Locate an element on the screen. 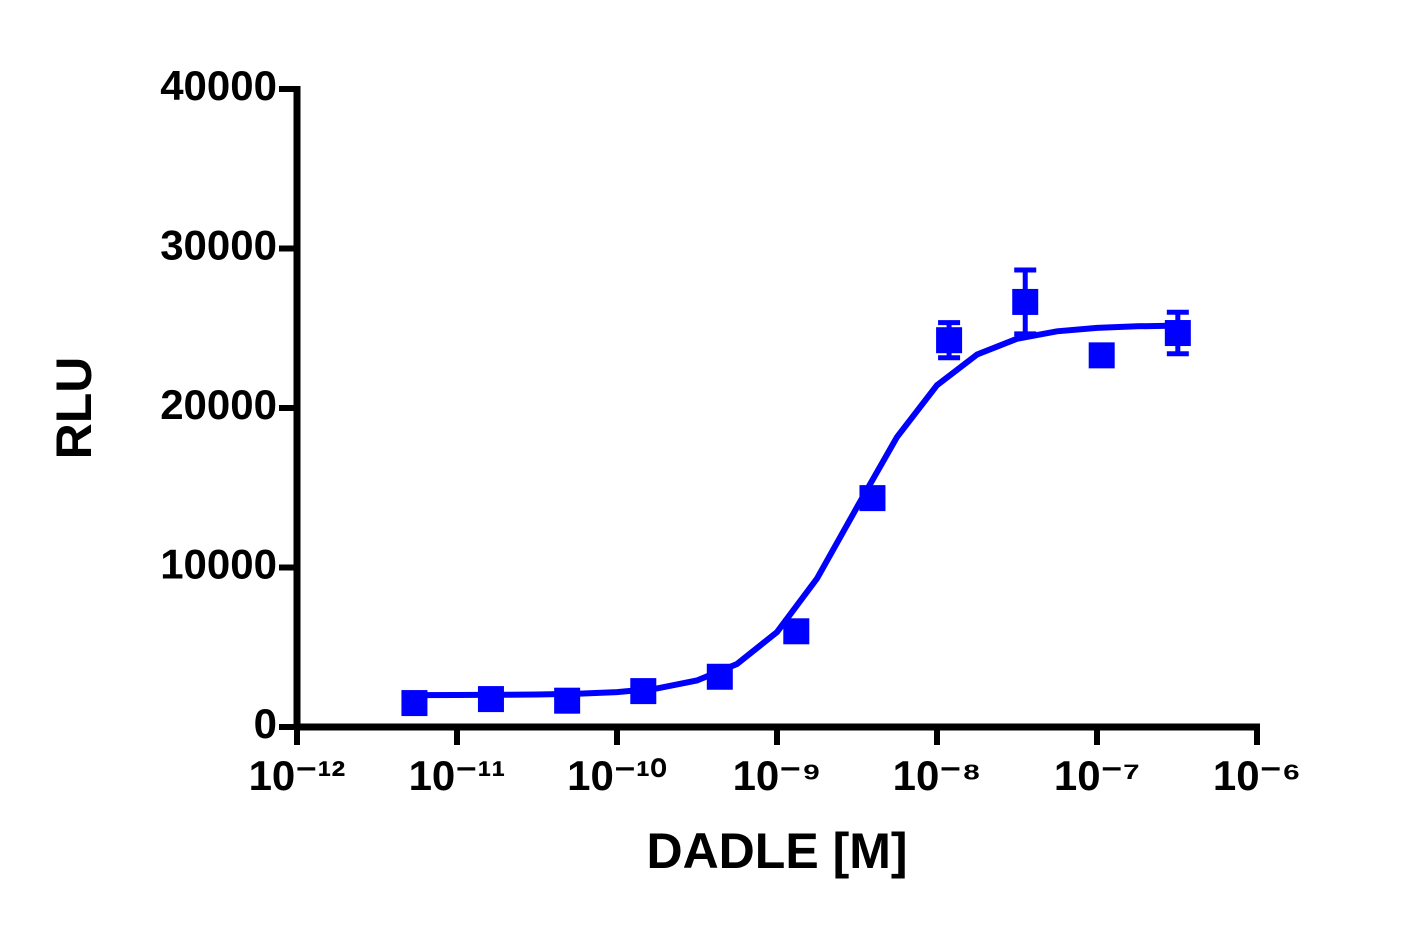 This screenshot has height=932, width=1402. x-tick-label: 10⁻⁸ is located at coordinates (937, 775).